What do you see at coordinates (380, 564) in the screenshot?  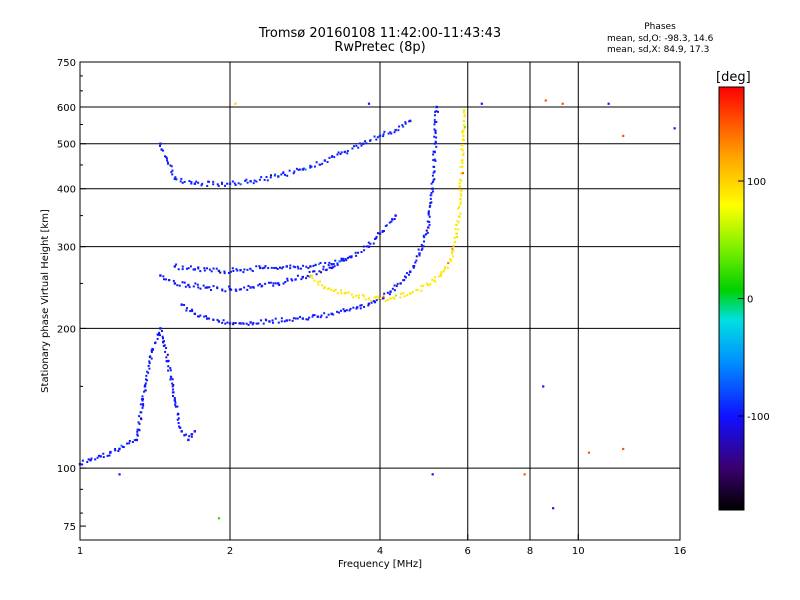 I see `x-axis-label: Frequency [MHz]` at bounding box center [380, 564].